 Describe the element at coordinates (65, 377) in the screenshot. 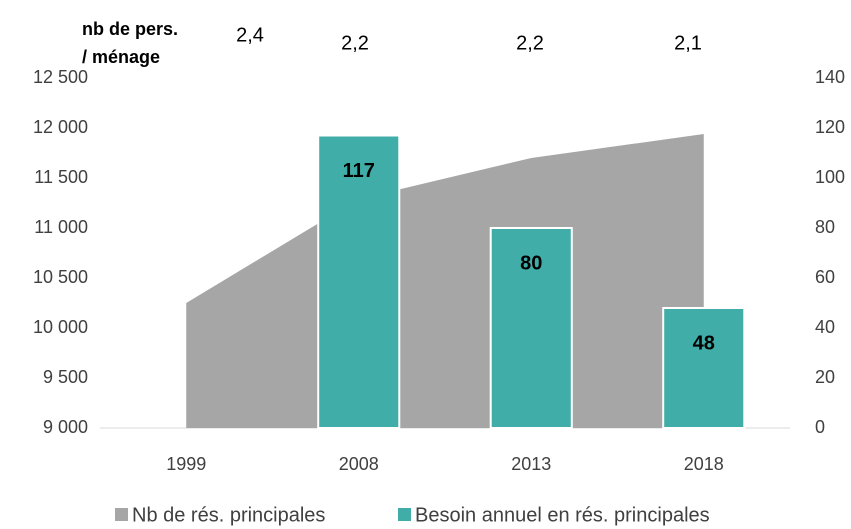

I see `y-tick-label: 9 500` at that location.